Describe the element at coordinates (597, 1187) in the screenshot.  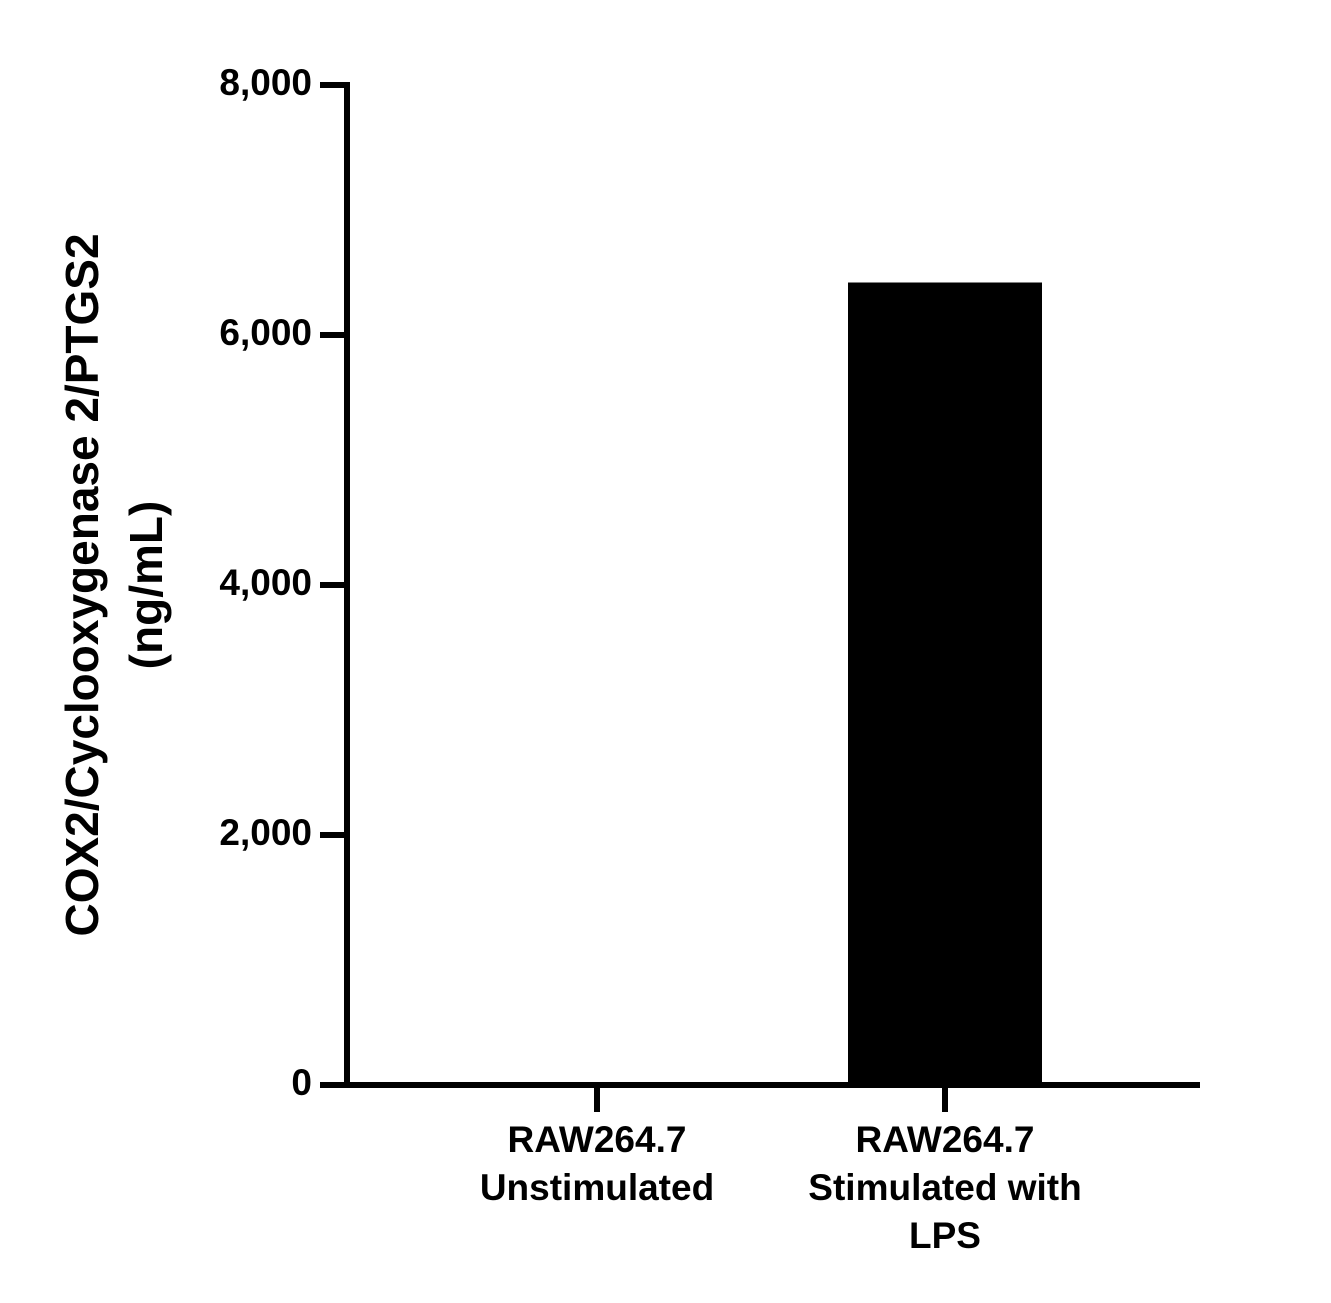
I see `x-tick-label: Unstimulated` at that location.